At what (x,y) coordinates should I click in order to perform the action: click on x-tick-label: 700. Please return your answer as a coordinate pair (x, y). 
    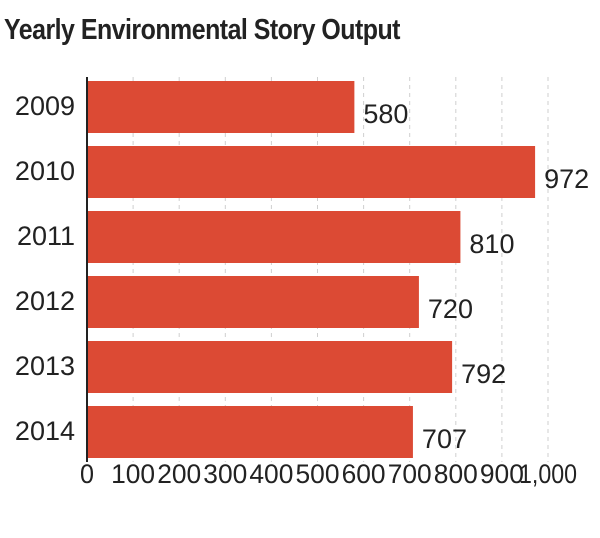
    Looking at the image, I should click on (410, 474).